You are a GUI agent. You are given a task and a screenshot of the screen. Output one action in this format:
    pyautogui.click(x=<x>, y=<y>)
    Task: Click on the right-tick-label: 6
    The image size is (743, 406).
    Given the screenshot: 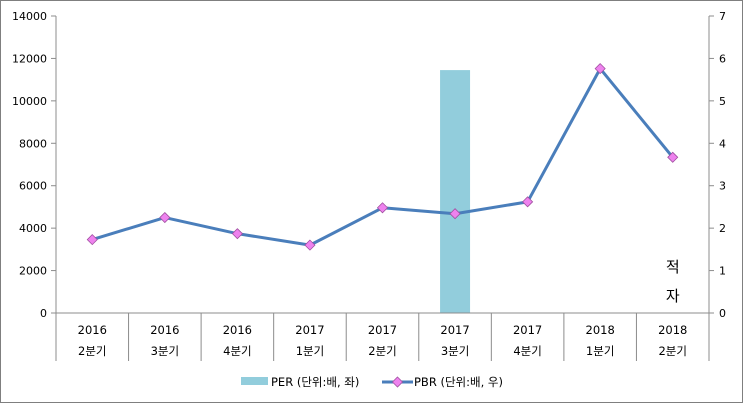 What is the action you would take?
    pyautogui.click(x=722, y=58)
    